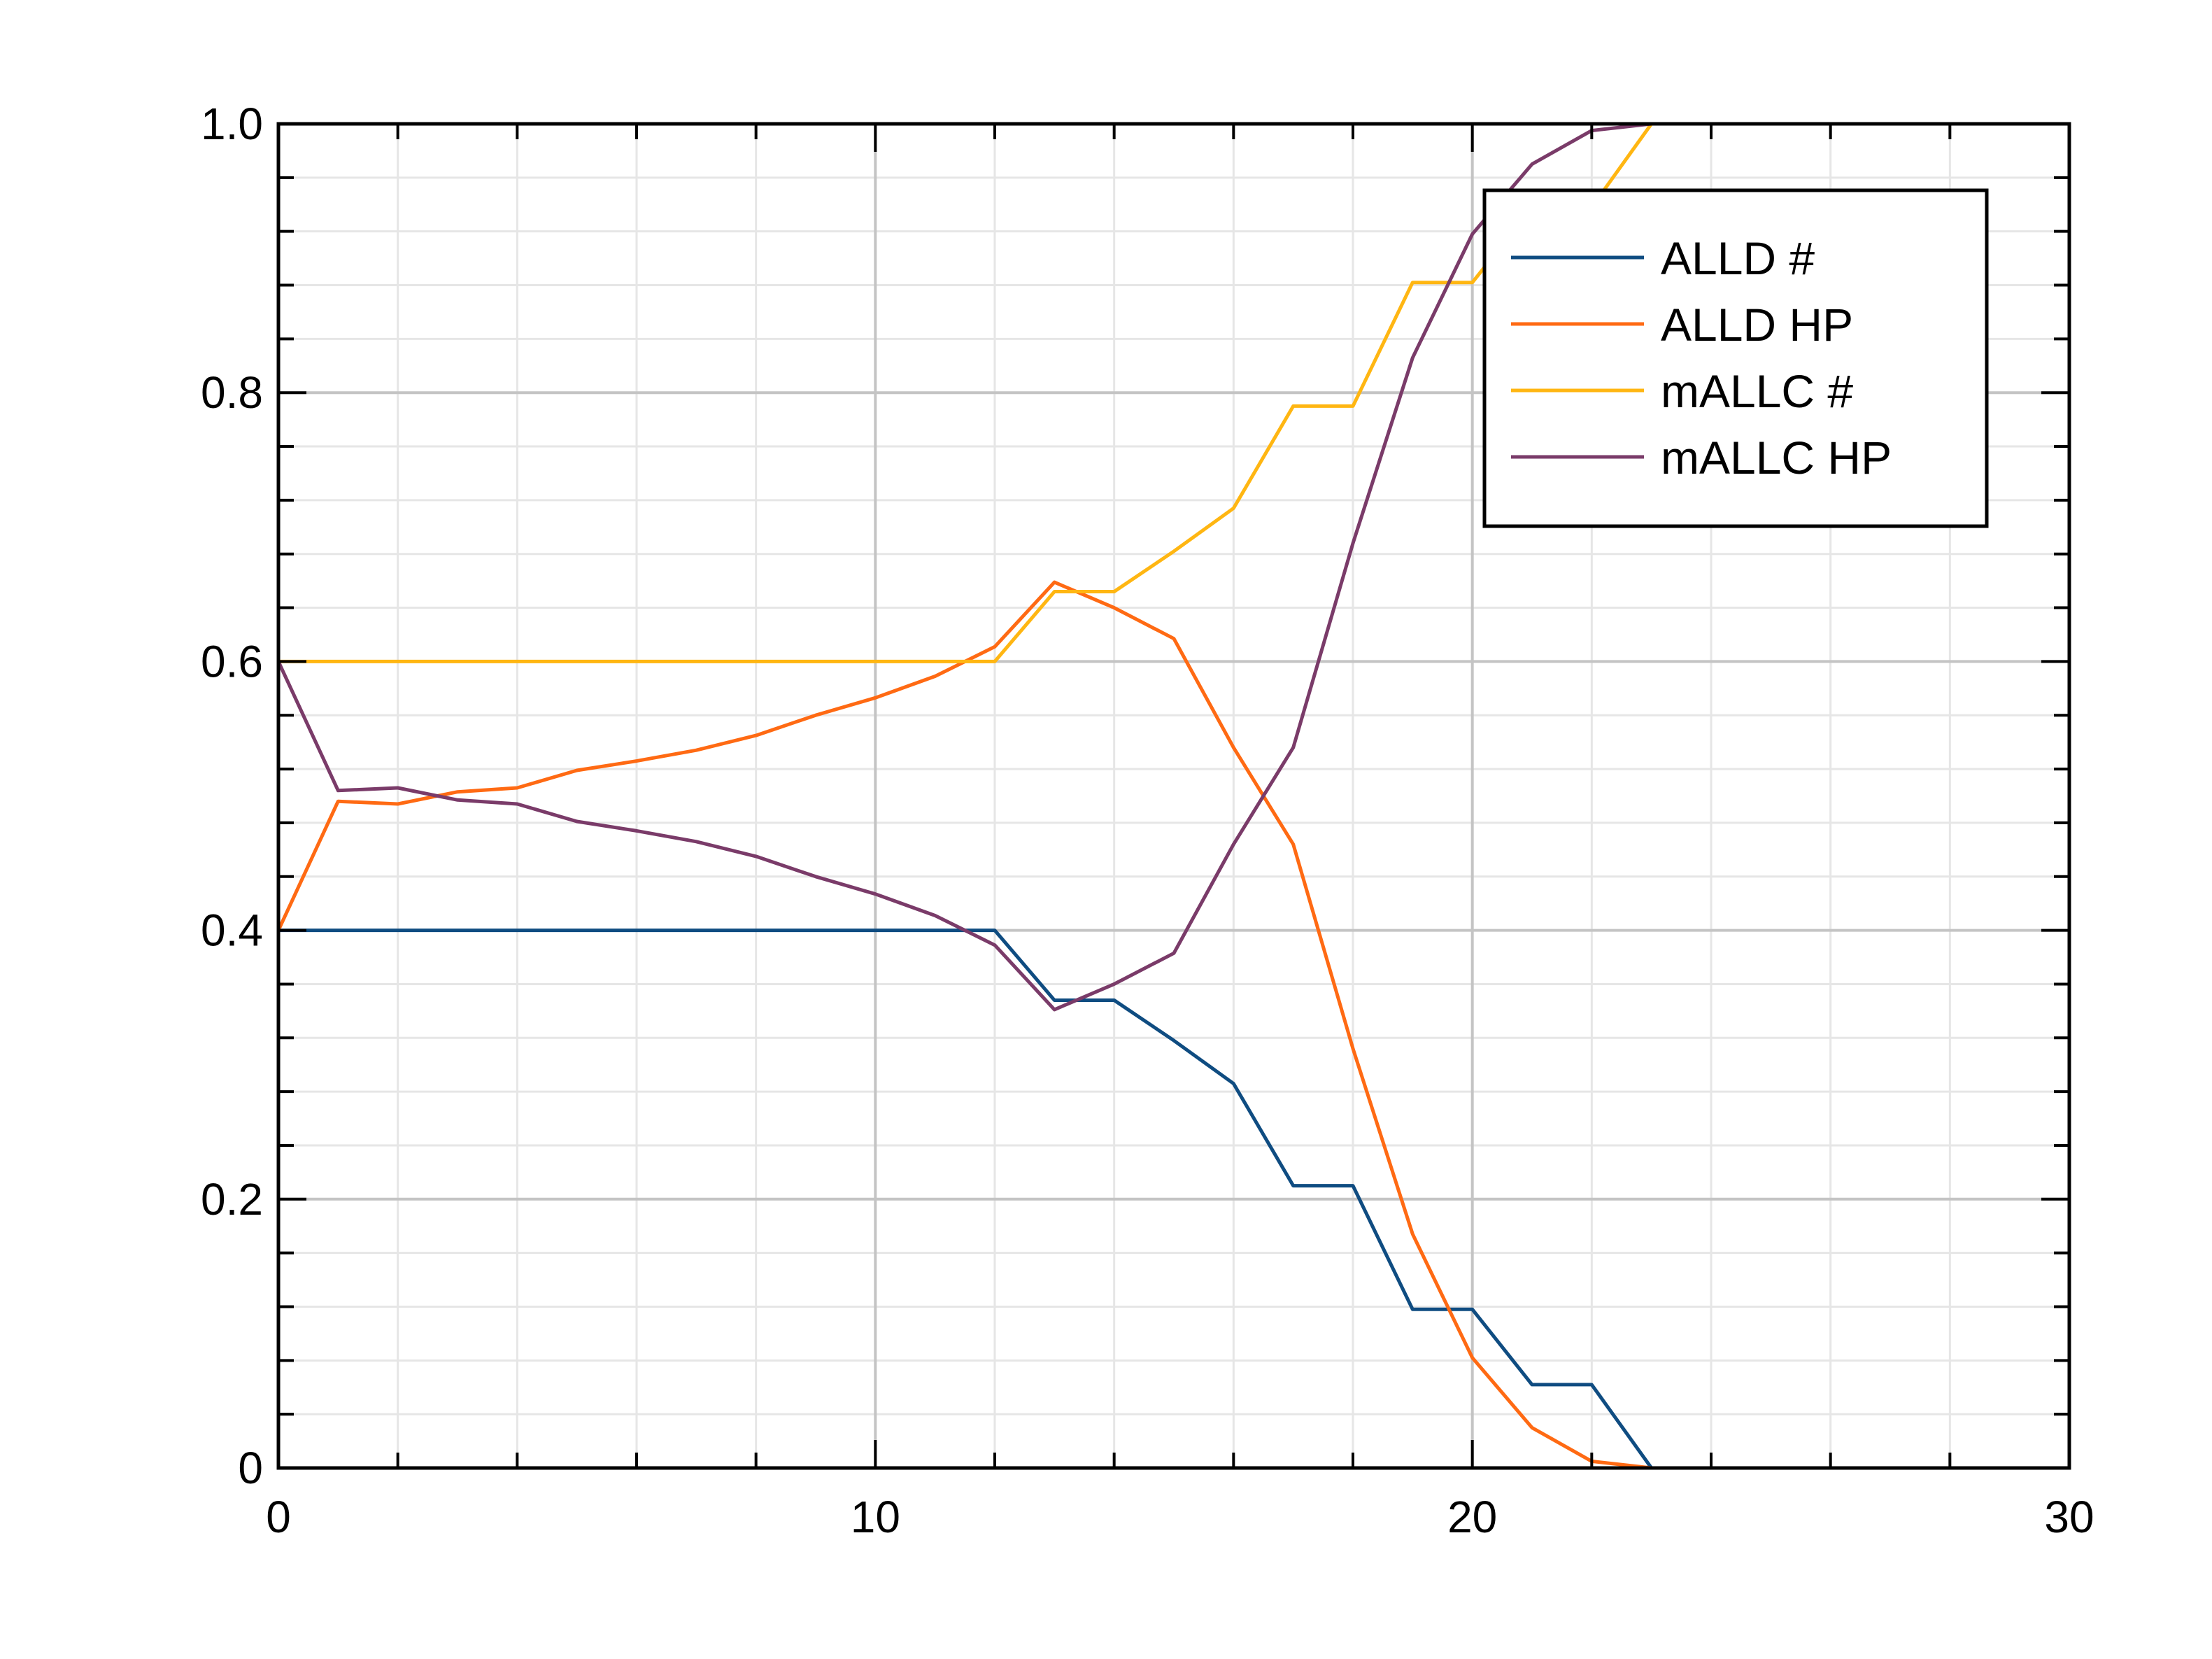  Describe the element at coordinates (1757, 325) in the screenshot. I see `legend-label-alld-hp: ALLD HP` at that location.